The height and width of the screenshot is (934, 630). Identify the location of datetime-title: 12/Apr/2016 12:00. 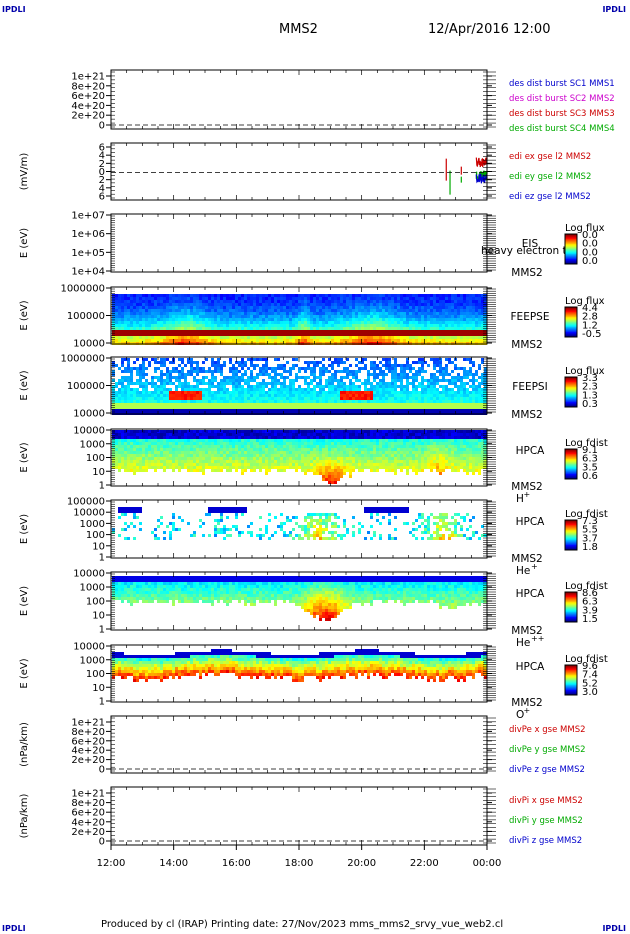
(489, 29).